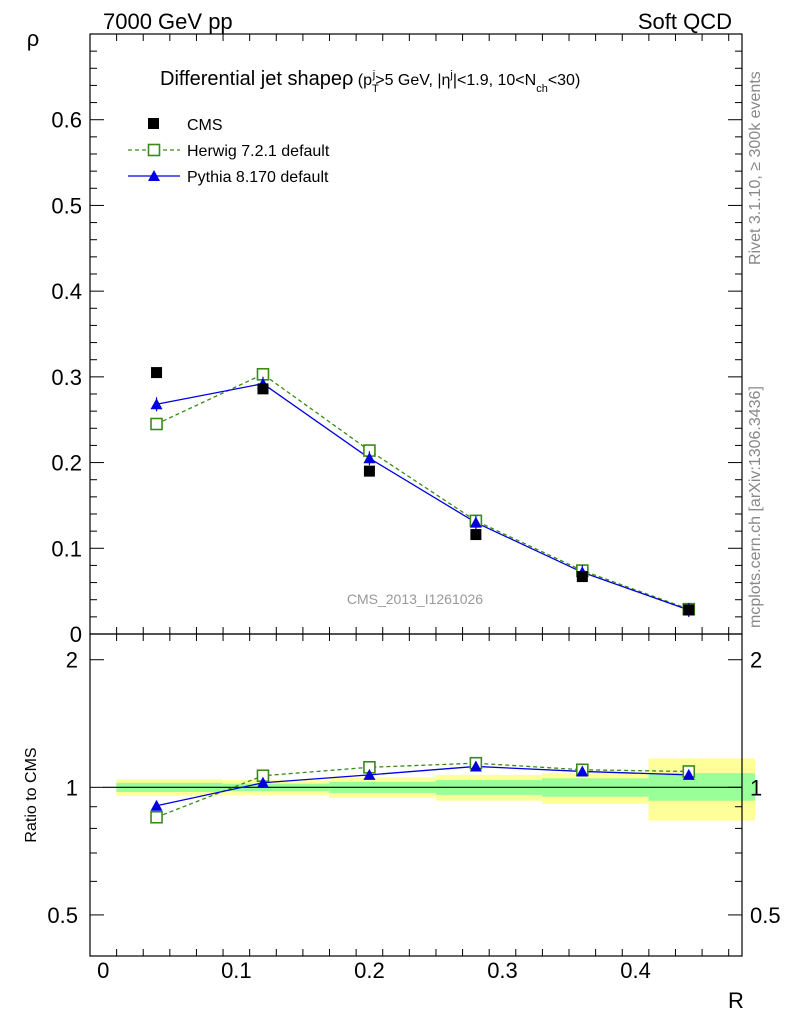 The width and height of the screenshot is (786, 1024). I want to click on x-tick-label: 0, so click(103, 970).